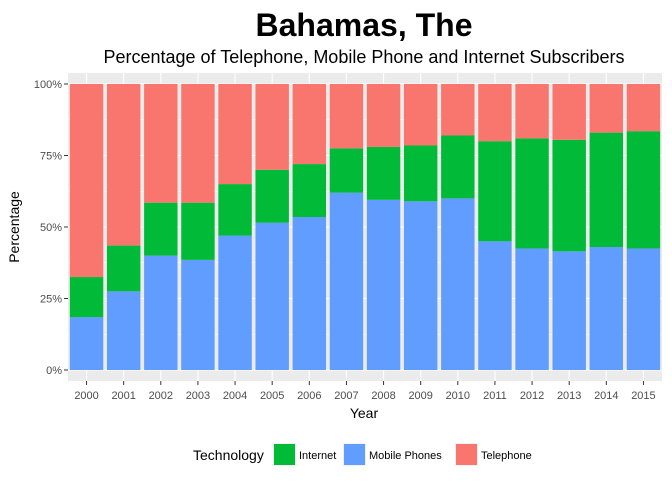 This screenshot has width=672, height=485. What do you see at coordinates (420, 285) in the screenshot?
I see `bar-mobile-phones-2009` at bounding box center [420, 285].